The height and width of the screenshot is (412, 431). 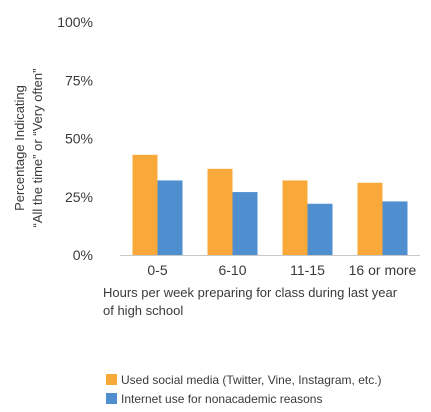 What do you see at coordinates (111, 379) in the screenshot?
I see `legend-swatch-social-media` at bounding box center [111, 379].